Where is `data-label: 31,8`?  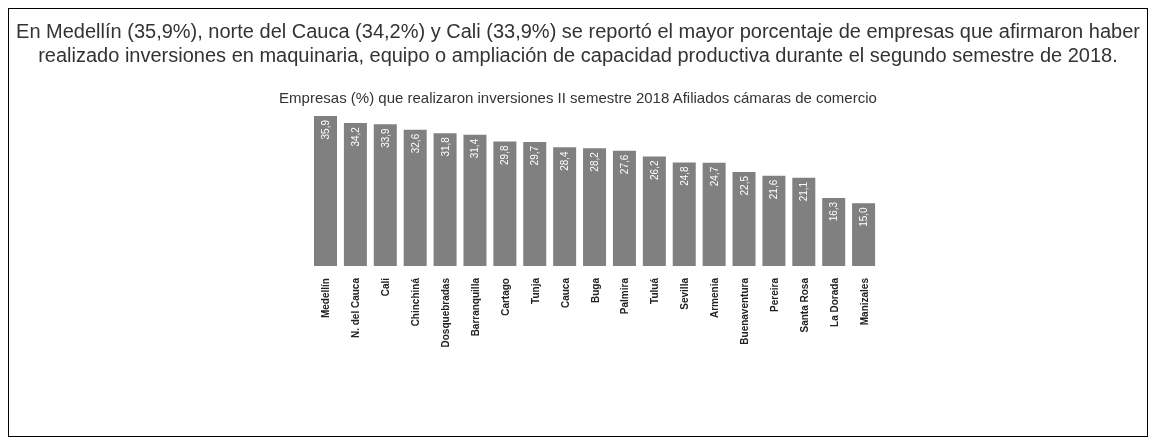
data-label: 31,8 is located at coordinates (445, 146).